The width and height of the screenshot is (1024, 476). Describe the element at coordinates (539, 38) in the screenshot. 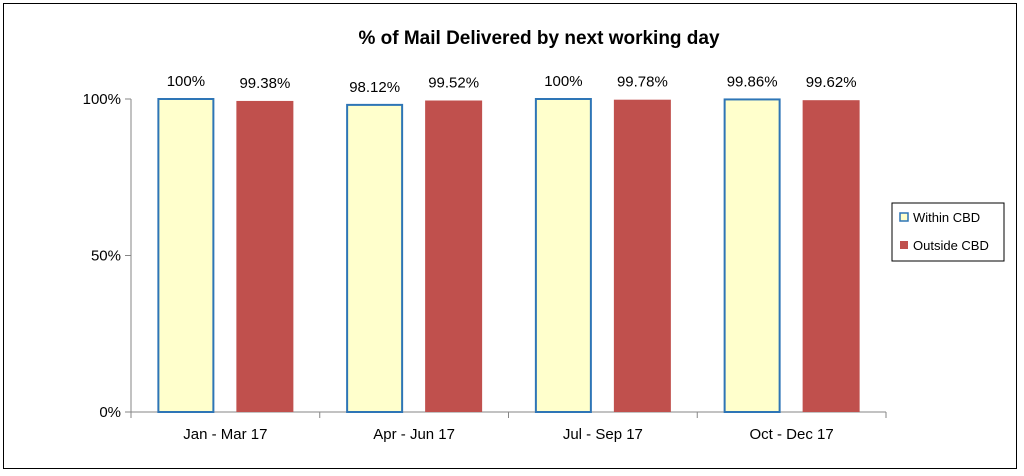

I see `chart-title: % of Mail Delivered by next working day` at that location.